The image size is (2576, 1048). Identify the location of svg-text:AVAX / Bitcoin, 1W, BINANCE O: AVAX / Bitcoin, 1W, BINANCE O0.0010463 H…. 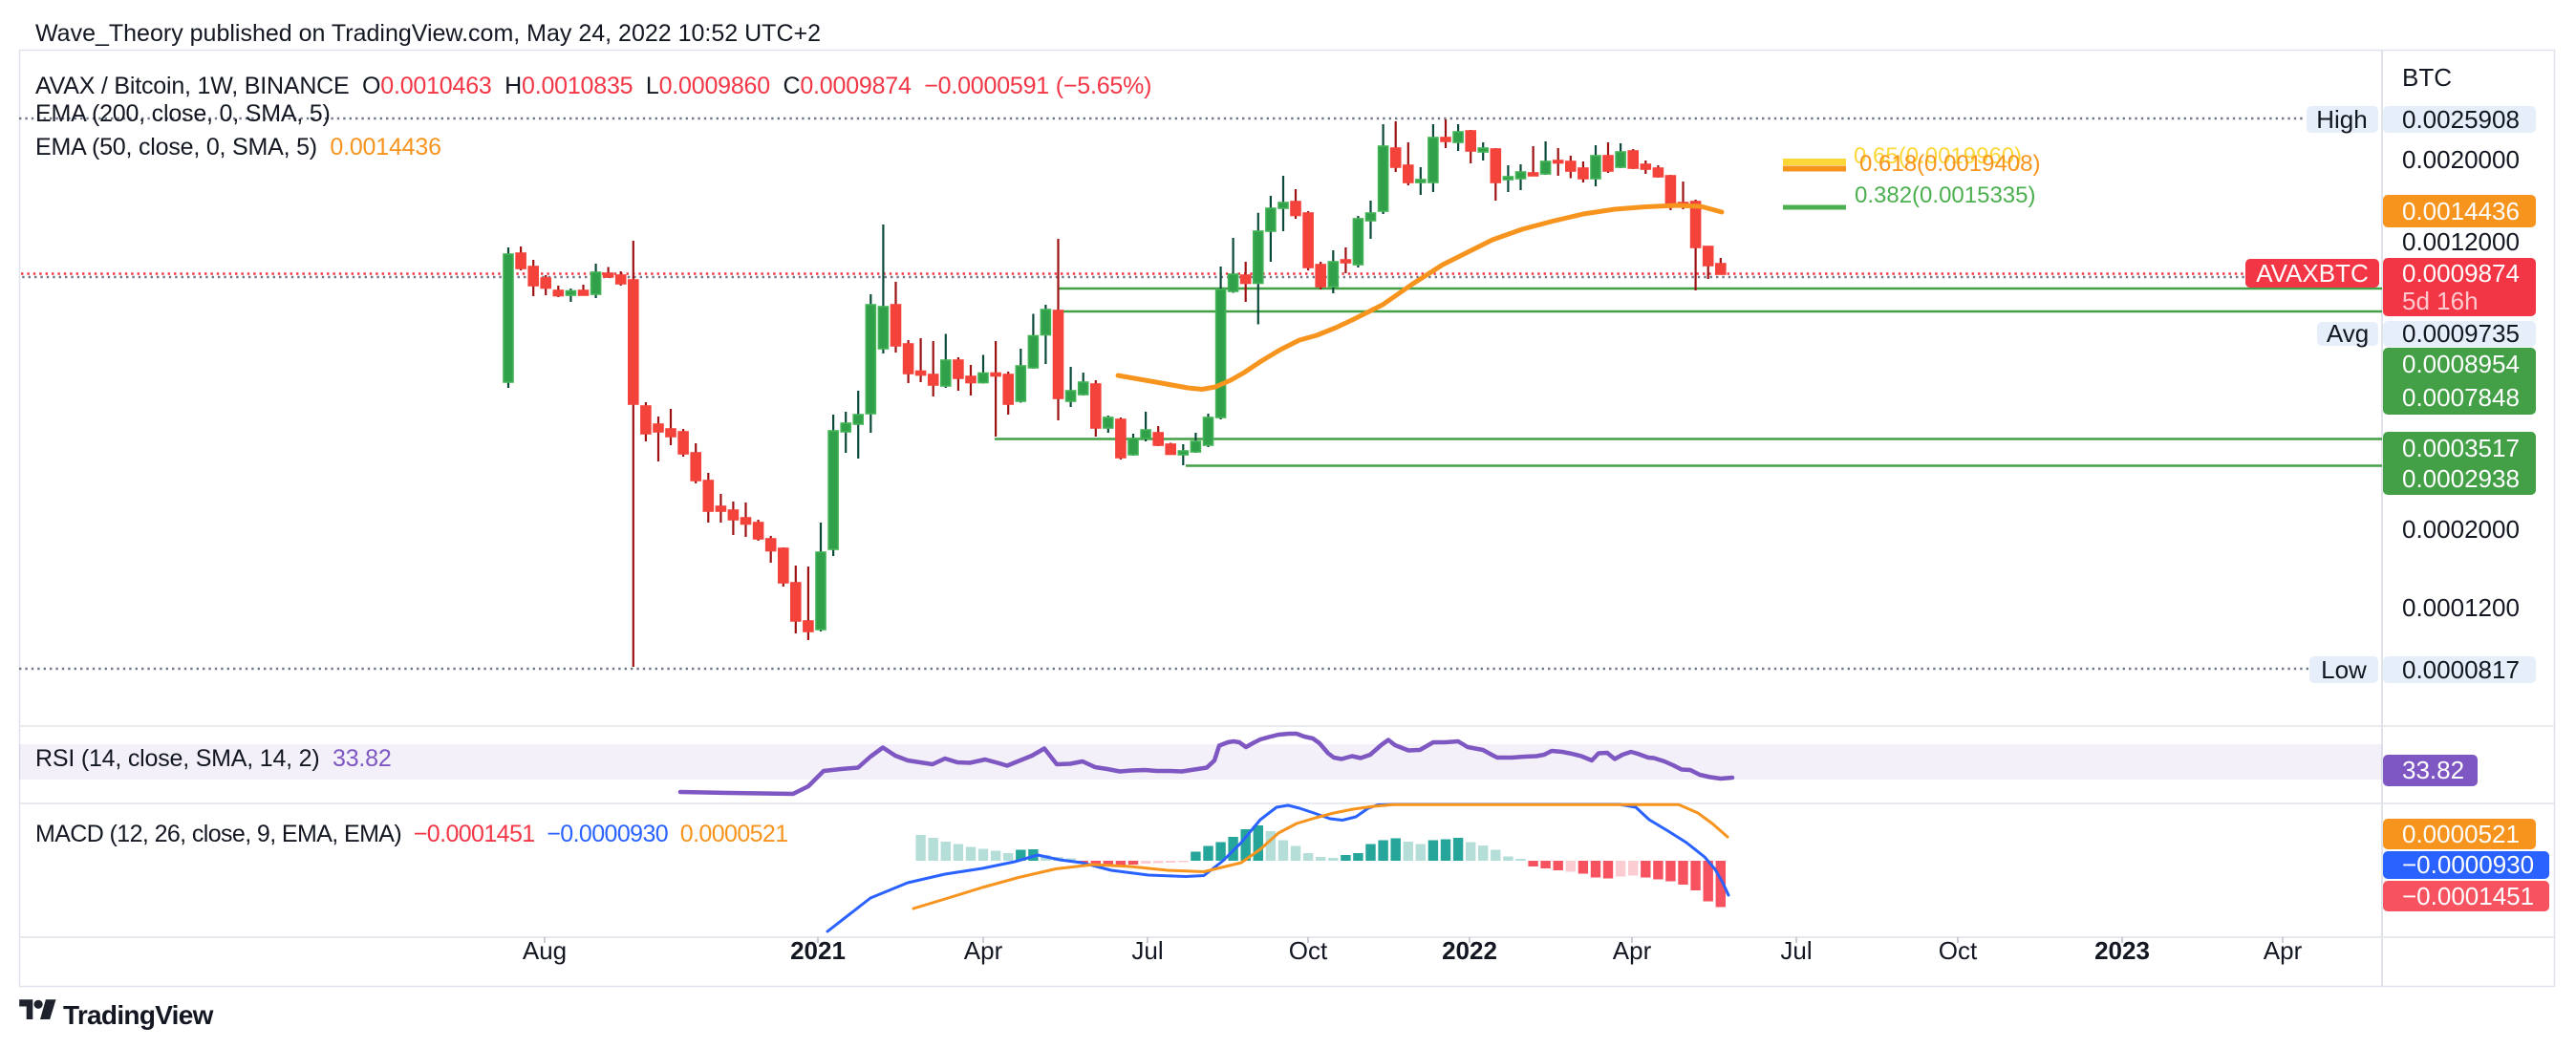
(593, 86).